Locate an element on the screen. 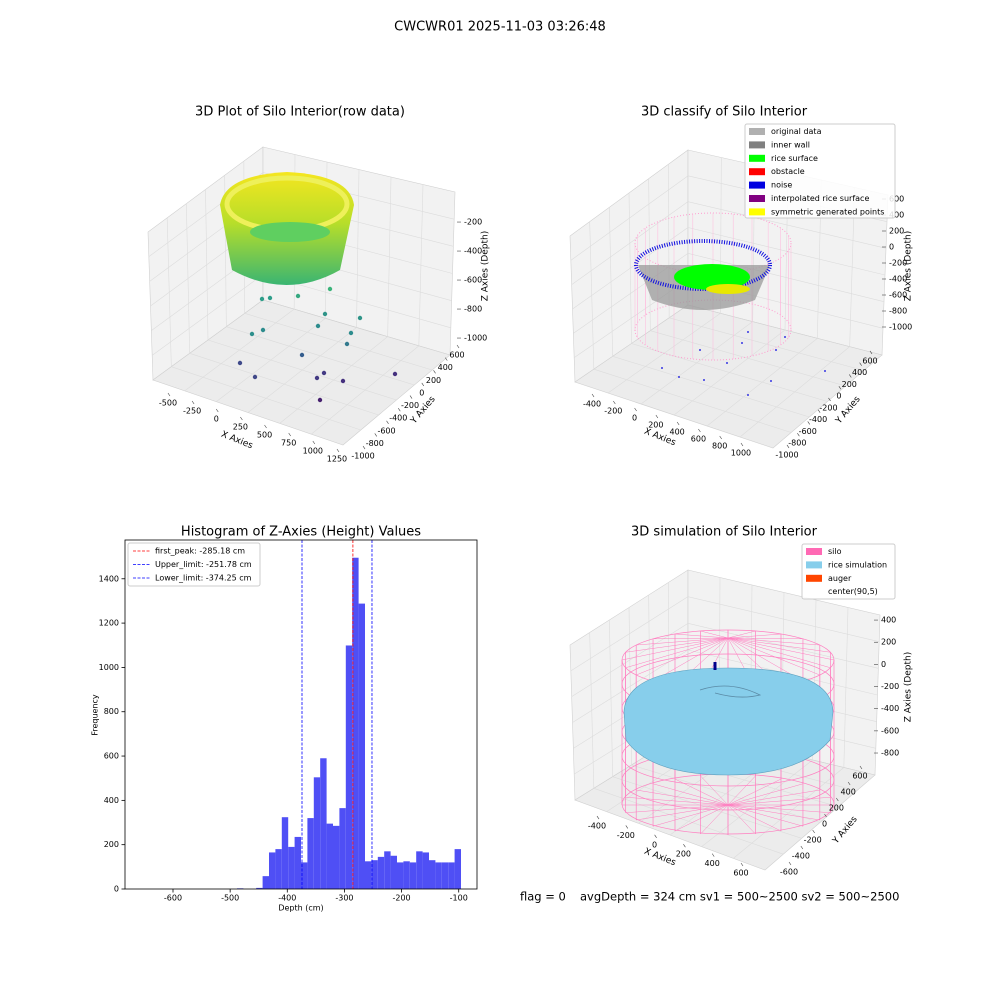 The image size is (1000, 1000). z-tick-label: -600 is located at coordinates (473, 280).